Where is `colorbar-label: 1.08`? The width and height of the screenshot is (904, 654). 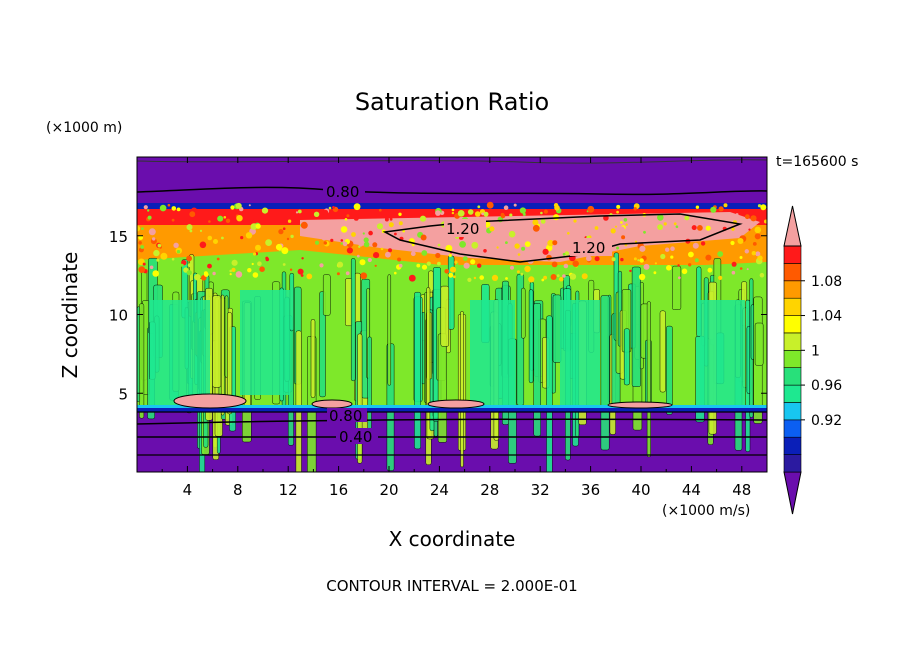
colorbar-label: 1.08 is located at coordinates (826, 282).